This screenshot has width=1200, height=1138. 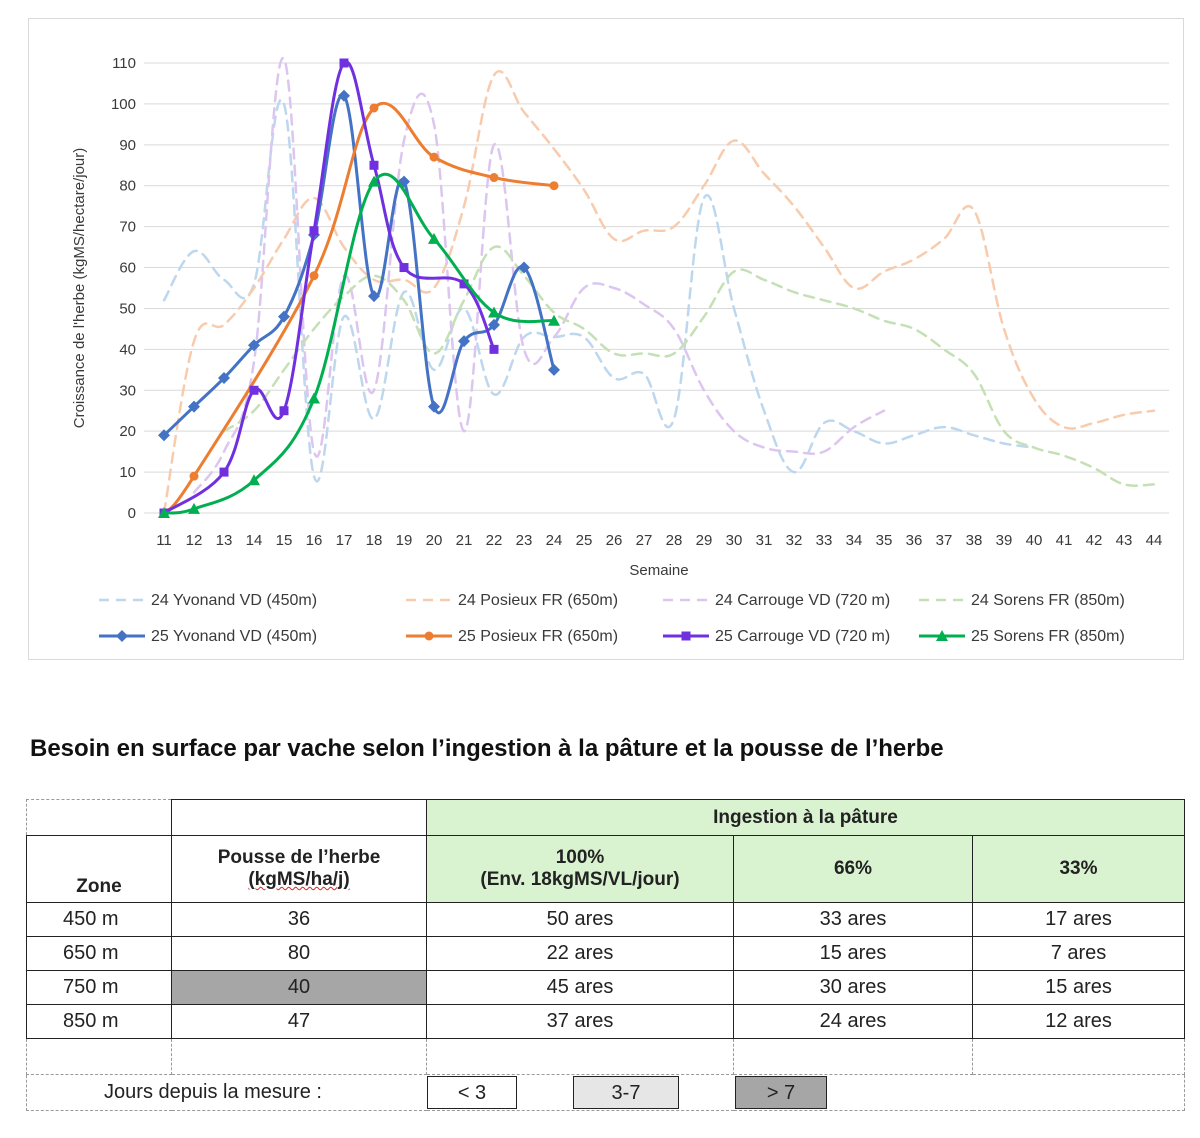 What do you see at coordinates (805, 817) in the screenshot?
I see `ingestion-header: Ingestion à la pâture` at bounding box center [805, 817].